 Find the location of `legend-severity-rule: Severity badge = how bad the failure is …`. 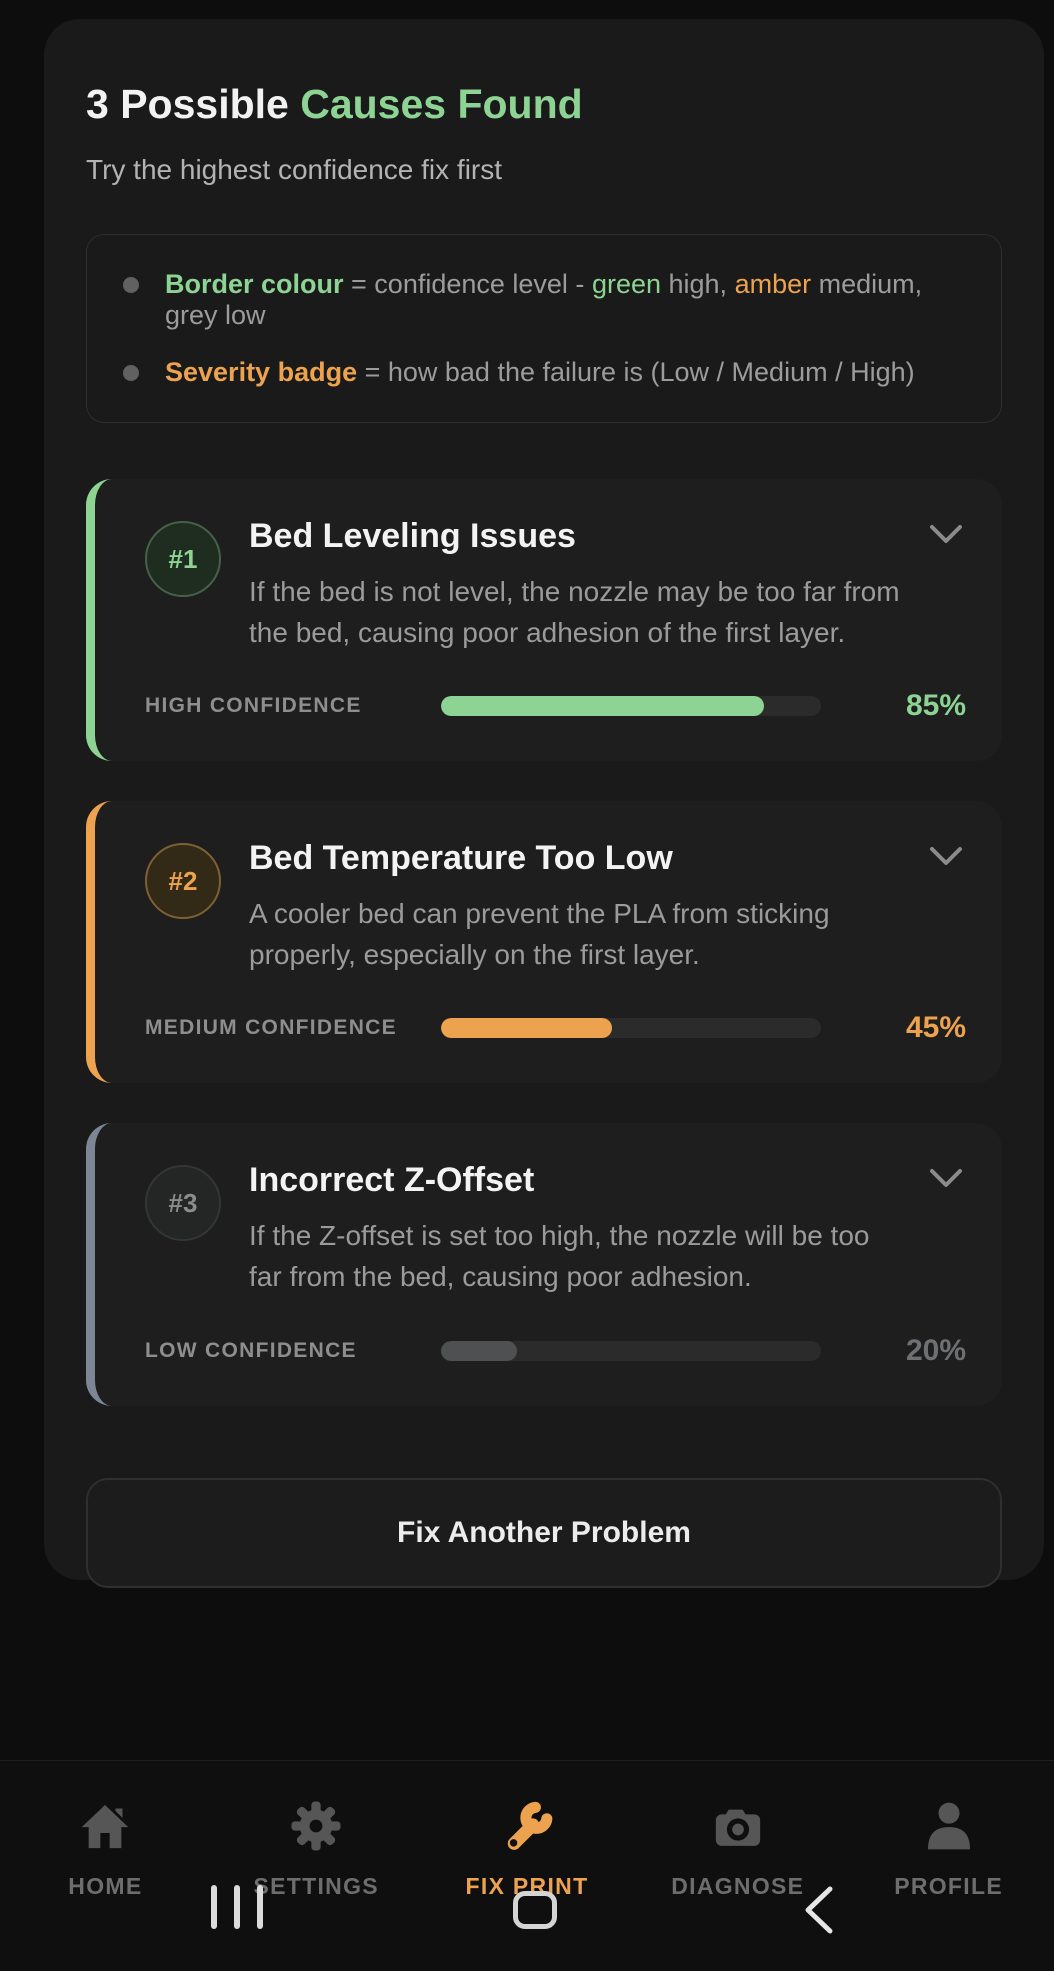

legend-severity-rule: Severity badge = how bad the failure is … is located at coordinates (544, 372).